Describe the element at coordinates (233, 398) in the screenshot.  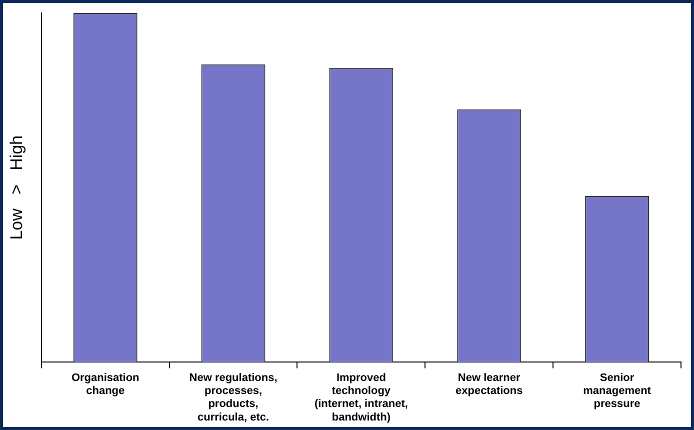
I see `x-tick-label: New regulations, processes, products, curricula, etc.` at that location.